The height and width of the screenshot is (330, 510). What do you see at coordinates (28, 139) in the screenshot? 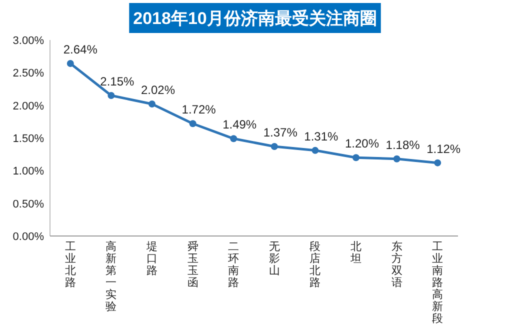
I see `y-tick-label: 1.50%` at bounding box center [28, 139].